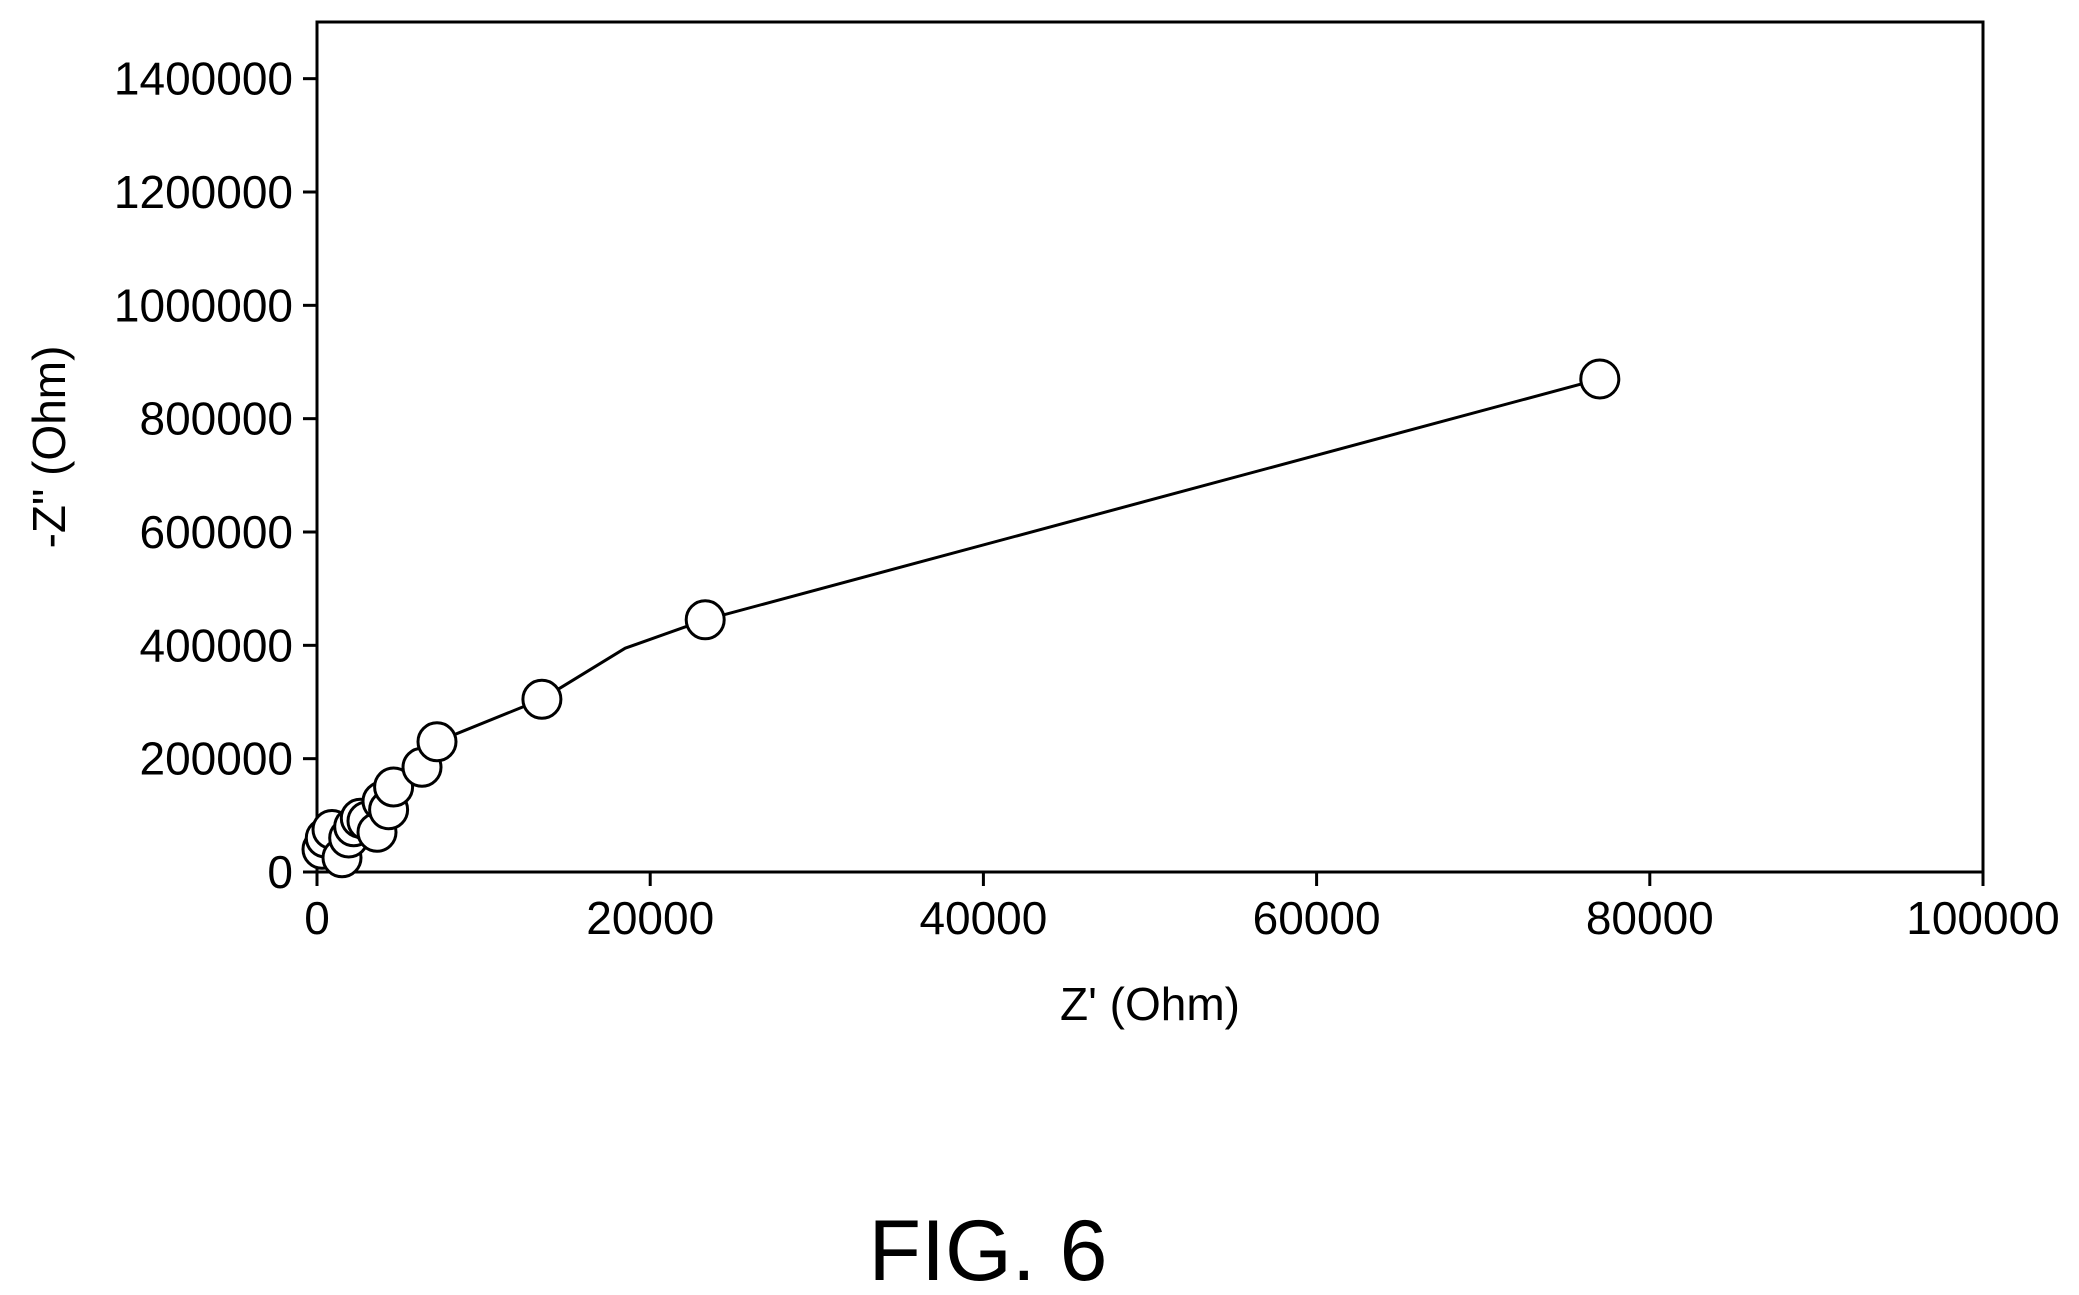 The height and width of the screenshot is (1295, 2079). I want to click on y-tick-label: 400000, so click(217, 645).